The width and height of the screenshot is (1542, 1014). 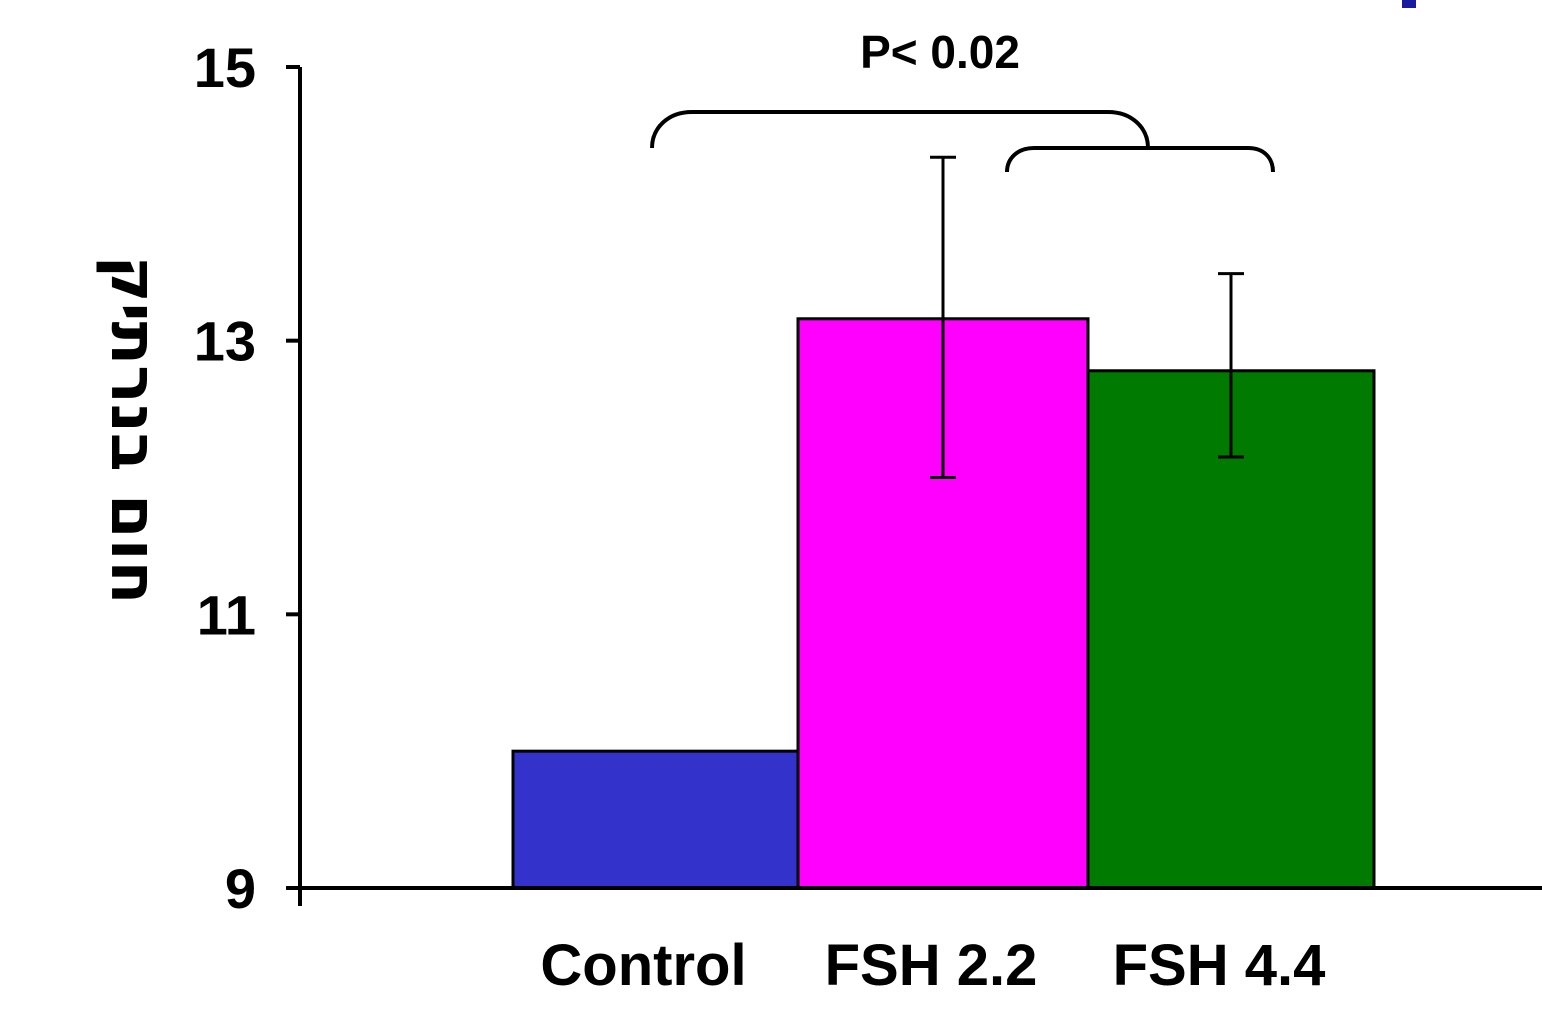 I want to click on corner-mark, so click(x=1409, y=4).